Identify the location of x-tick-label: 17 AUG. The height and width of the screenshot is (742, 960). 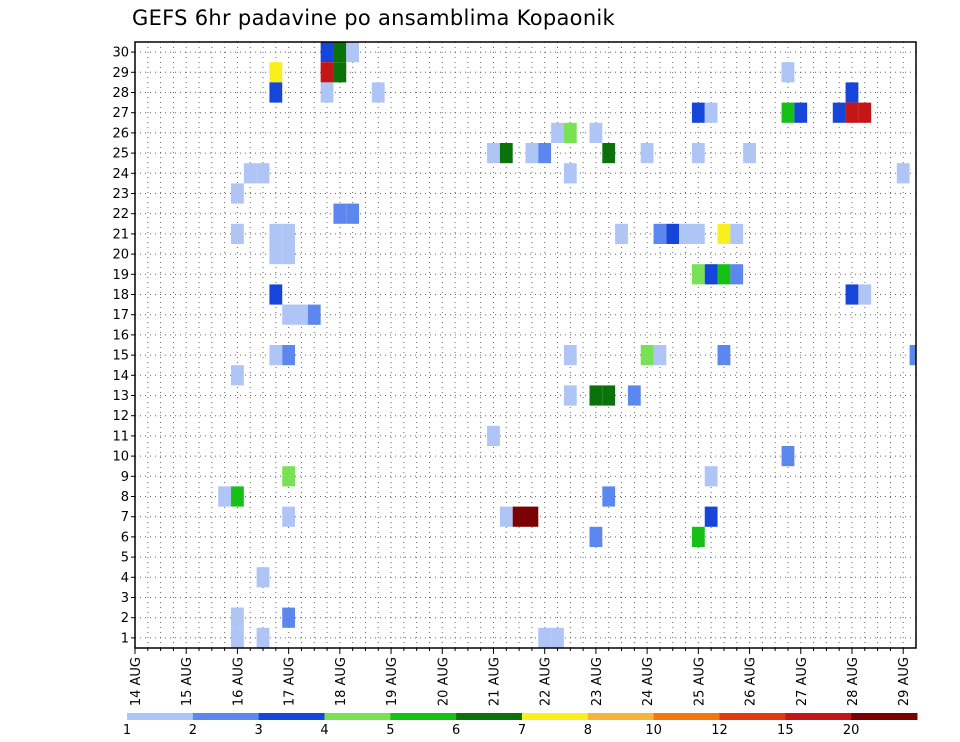
(290, 681).